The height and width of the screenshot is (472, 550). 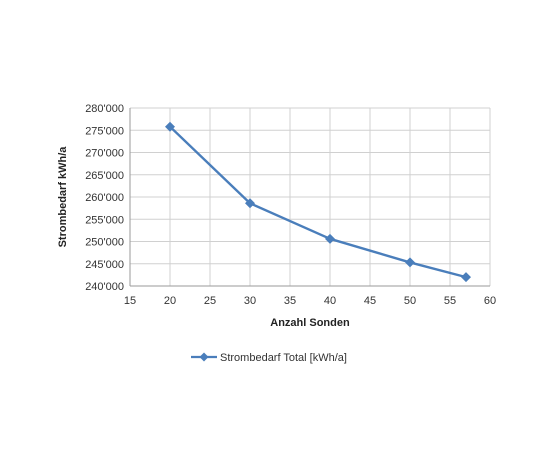 I want to click on x-tick-label: 30, so click(x=250, y=301).